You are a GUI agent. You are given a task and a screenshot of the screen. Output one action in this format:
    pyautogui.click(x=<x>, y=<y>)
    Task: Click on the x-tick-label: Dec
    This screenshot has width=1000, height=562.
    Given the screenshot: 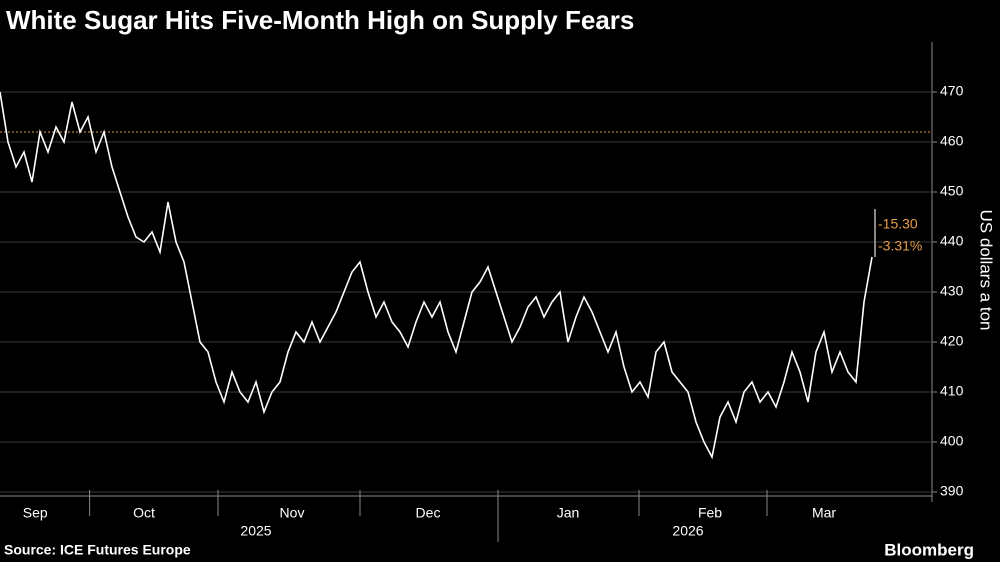 What is the action you would take?
    pyautogui.click(x=428, y=513)
    